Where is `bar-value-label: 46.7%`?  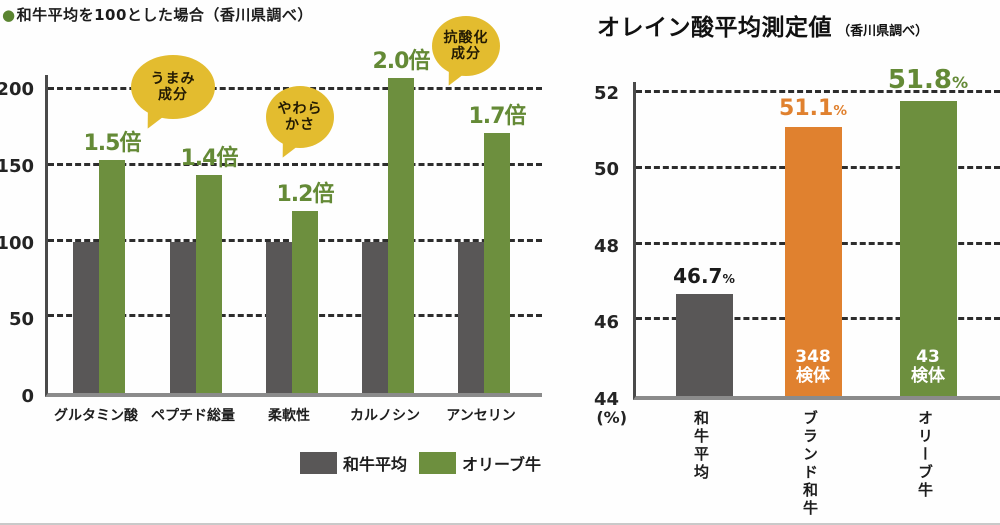 bar-value-label: 46.7% is located at coordinates (704, 276).